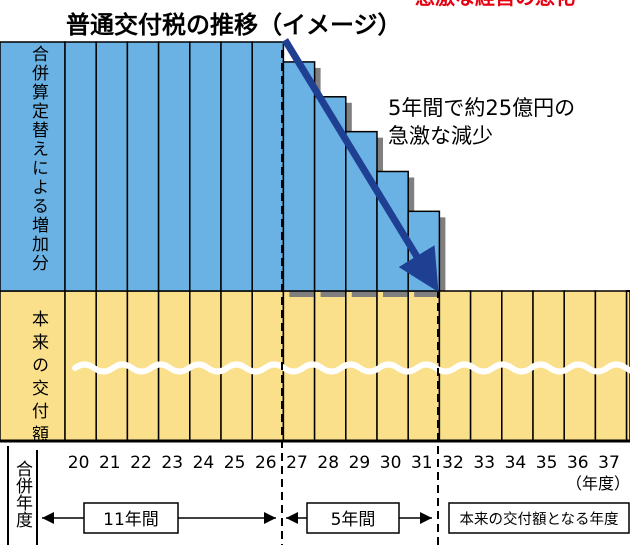 Image resolution: width=630 pixels, height=545 pixels. I want to click on tick-label-21: 21, so click(110, 463).